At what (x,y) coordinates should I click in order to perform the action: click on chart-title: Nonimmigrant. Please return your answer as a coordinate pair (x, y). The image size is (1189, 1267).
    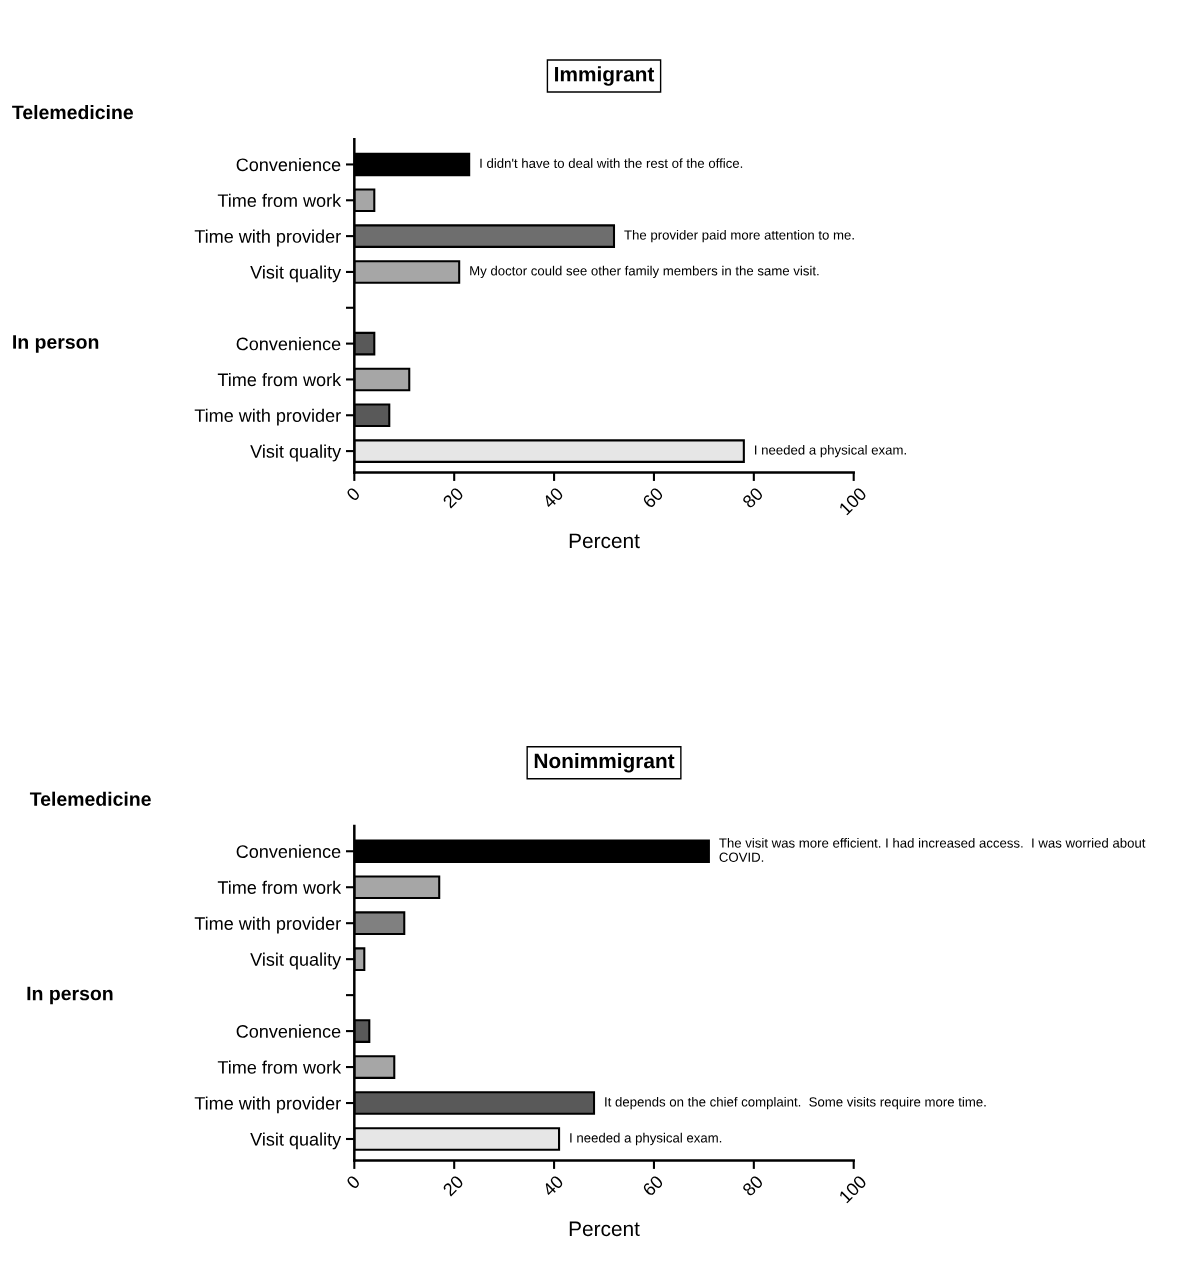
    Looking at the image, I should click on (604, 762).